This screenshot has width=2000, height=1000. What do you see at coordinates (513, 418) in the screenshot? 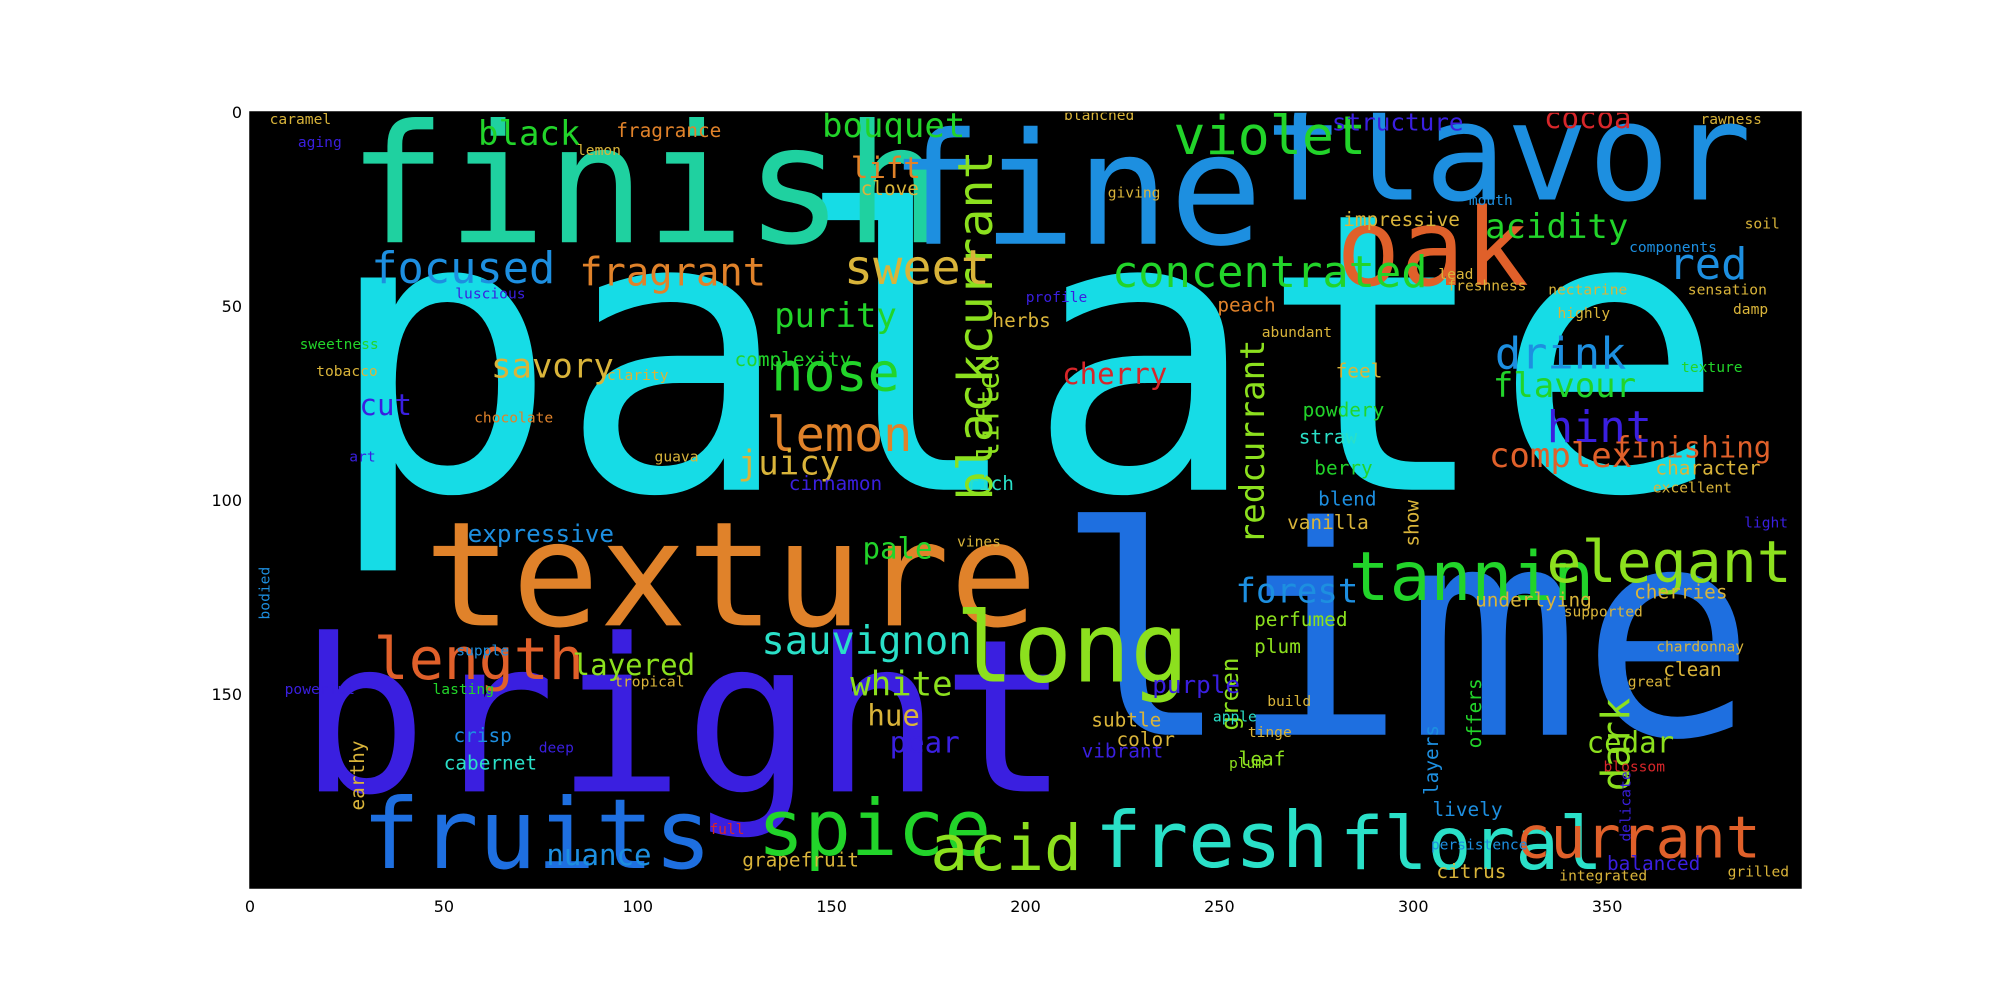
I see `word-chocolate: chocolate` at bounding box center [513, 418].